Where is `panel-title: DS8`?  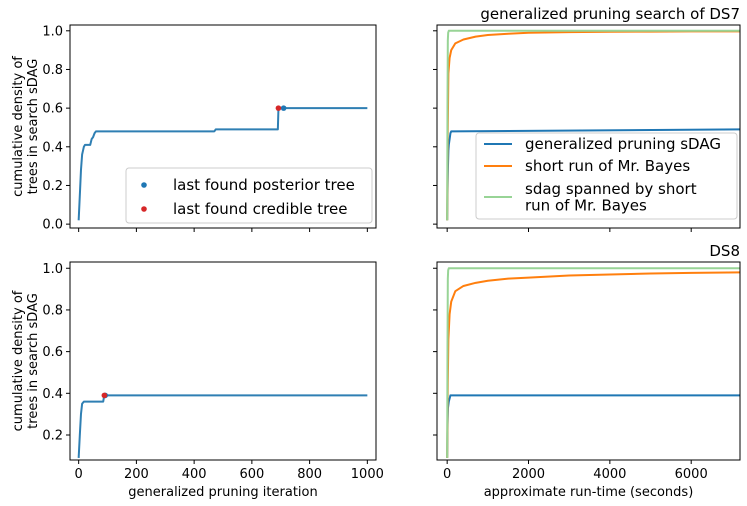
panel-title: DS8 is located at coordinates (724, 251).